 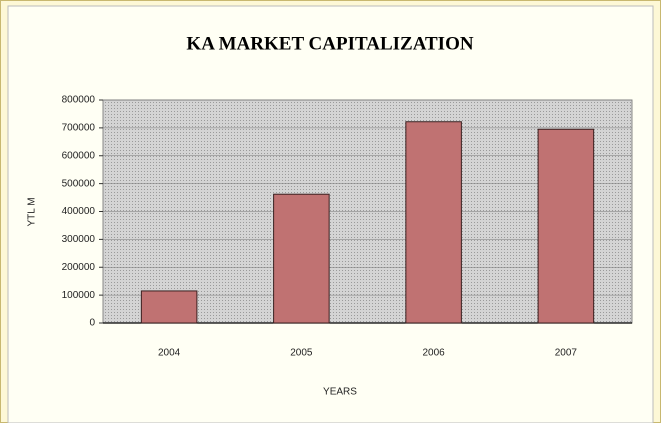 What do you see at coordinates (79, 267) in the screenshot?
I see `y-tick-label: 200000` at bounding box center [79, 267].